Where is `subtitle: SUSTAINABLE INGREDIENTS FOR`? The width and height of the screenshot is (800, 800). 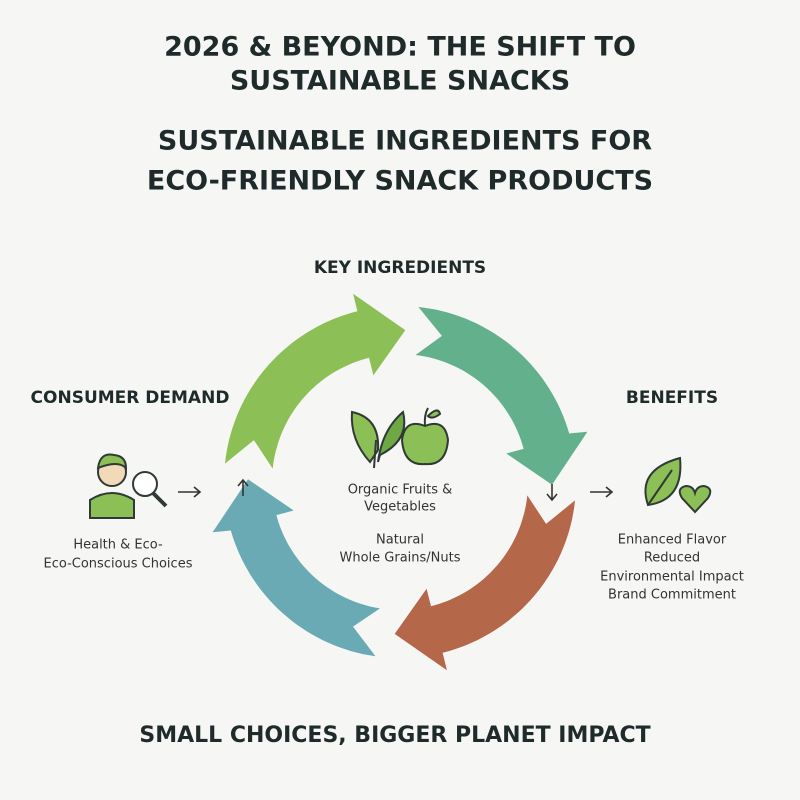
subtitle: SUSTAINABLE INGREDIENTS FOR is located at coordinates (405, 141).